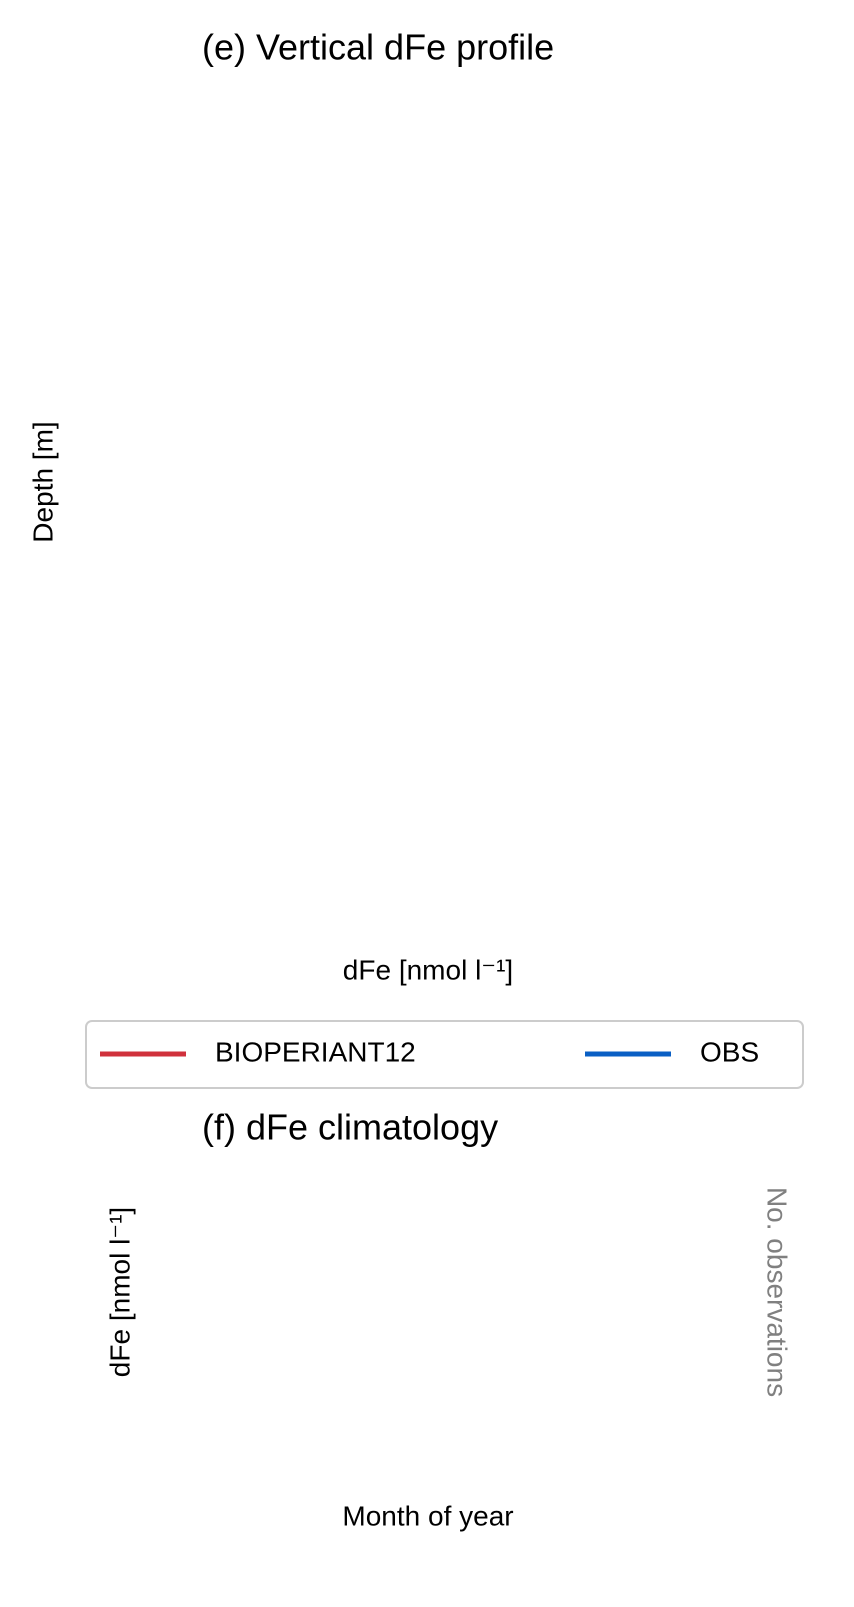 Image resolution: width=854 pixels, height=1607 pixels. Describe the element at coordinates (729, 1051) in the screenshot. I see `legend-label: OBS` at that location.